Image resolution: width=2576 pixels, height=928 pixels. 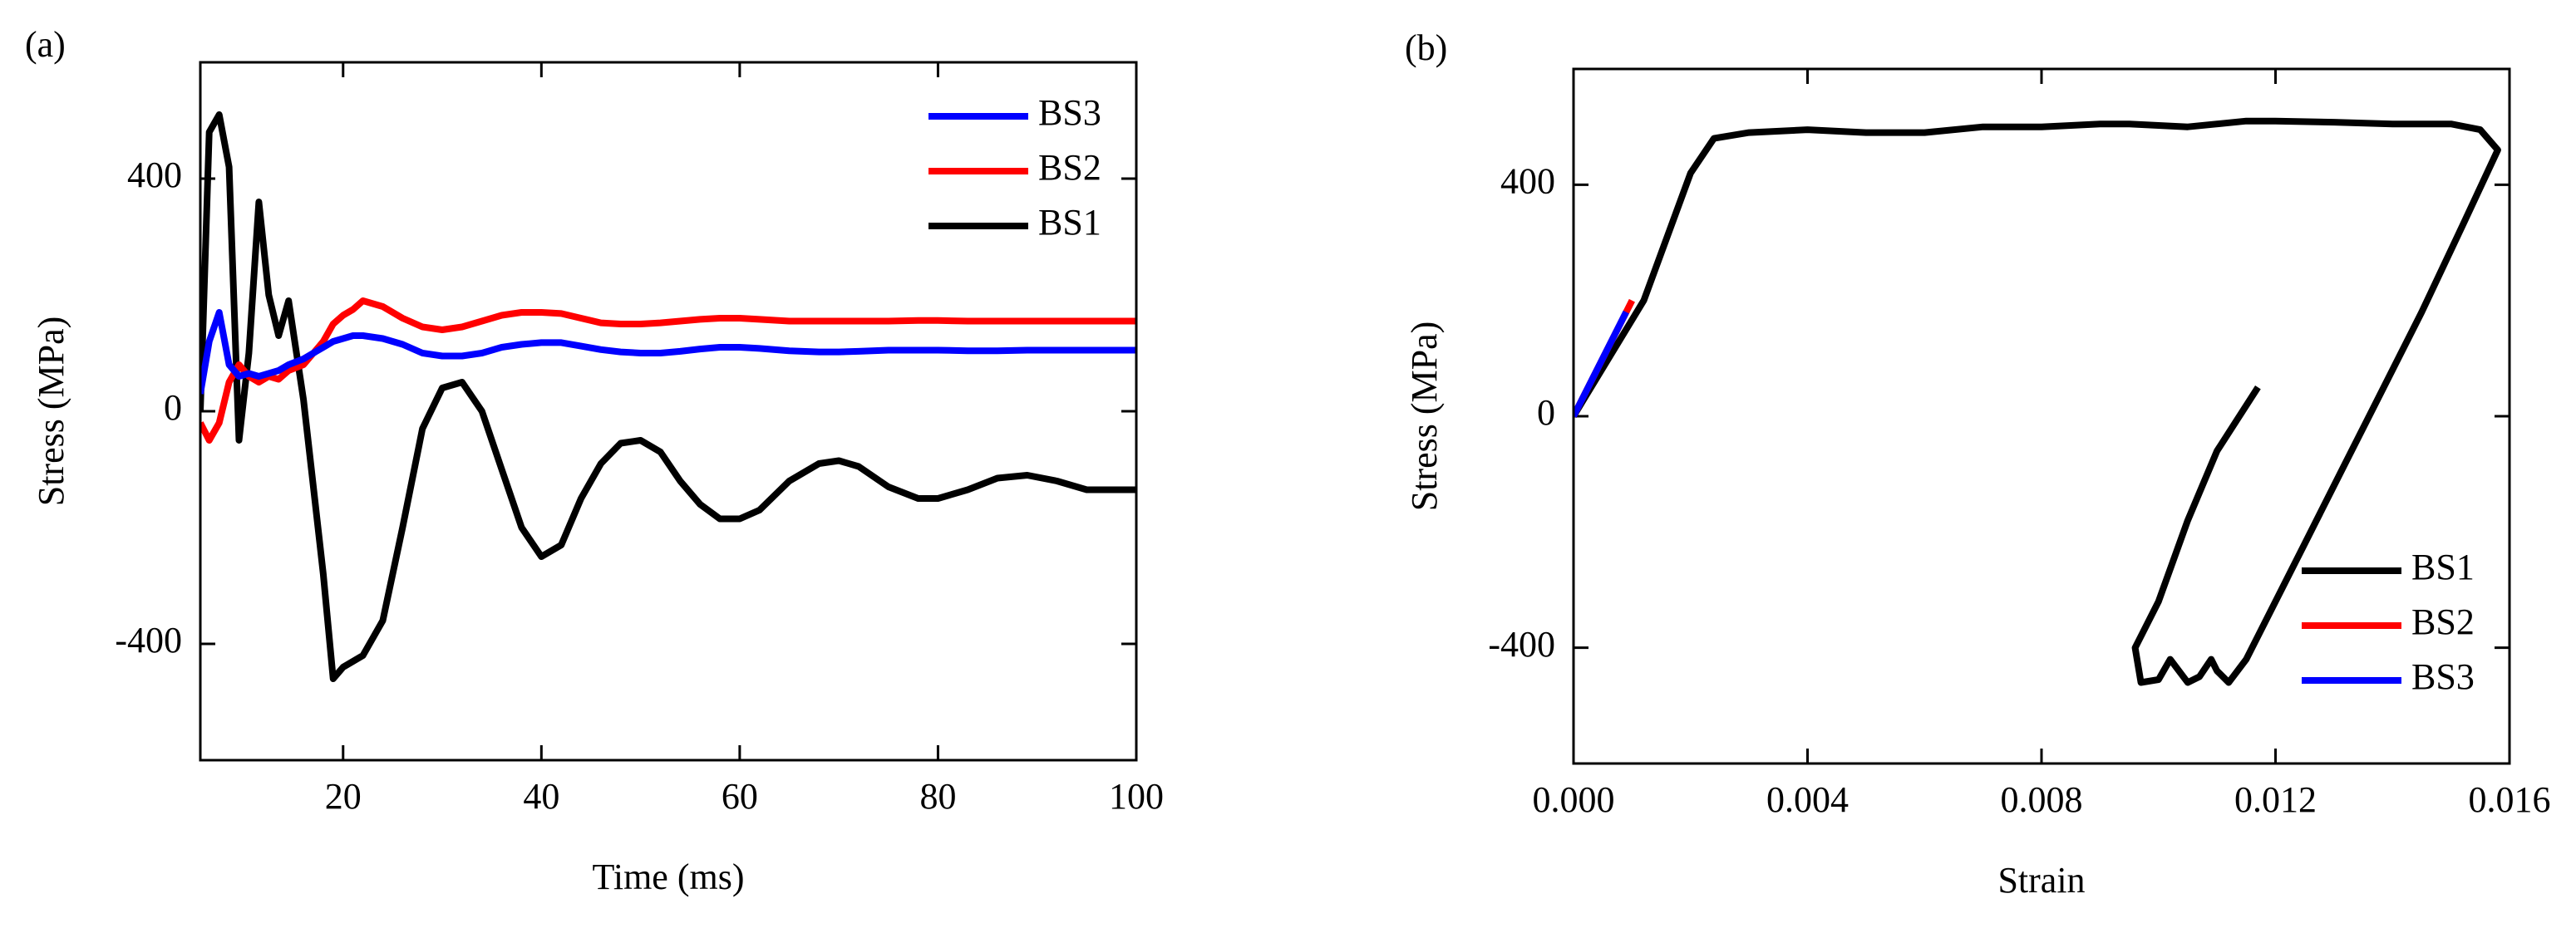 What do you see at coordinates (541, 796) in the screenshot?
I see `x-tick-label: 40` at bounding box center [541, 796].